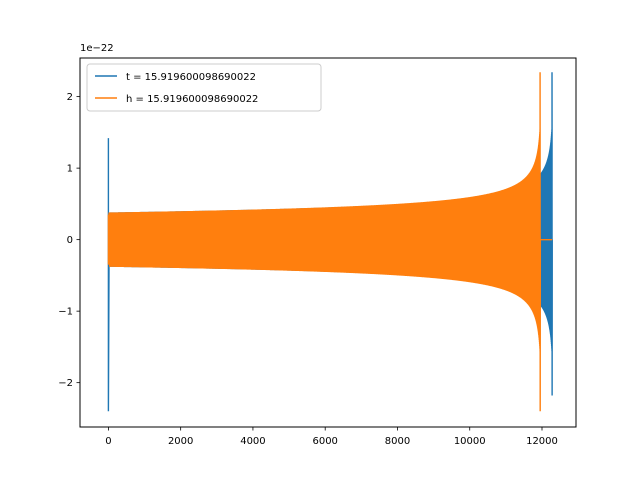 Image resolution: width=640 pixels, height=480 pixels. I want to click on y-tick-label: 2, so click(70, 97).